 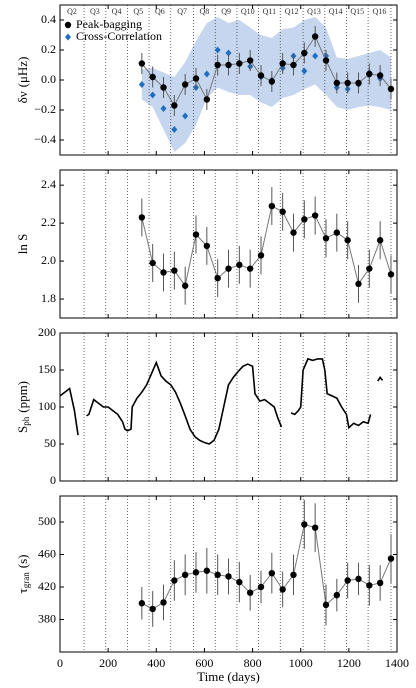 I want to click on x-tick-label: 400, so click(x=156, y=663).